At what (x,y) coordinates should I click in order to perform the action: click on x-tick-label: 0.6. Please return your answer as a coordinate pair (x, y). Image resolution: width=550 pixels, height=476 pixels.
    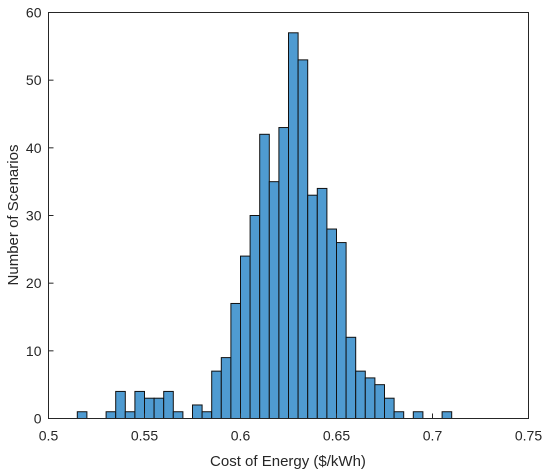
    Looking at the image, I should click on (241, 436).